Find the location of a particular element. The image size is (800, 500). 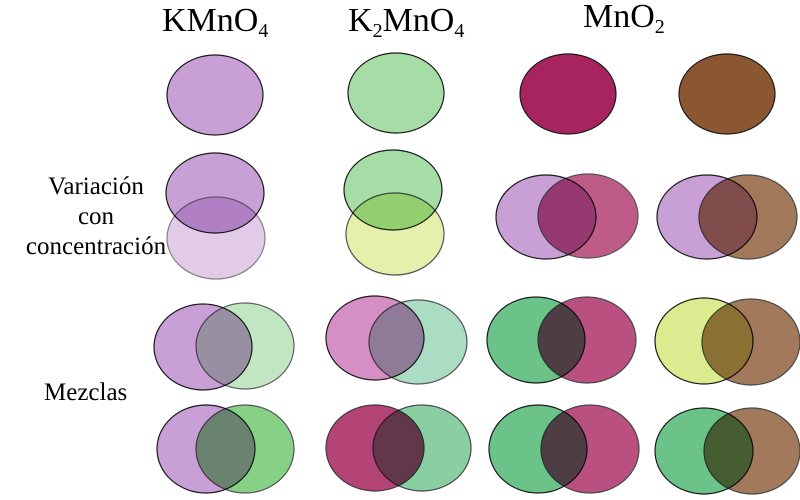

label-variation-line2: con is located at coordinates (96, 216).